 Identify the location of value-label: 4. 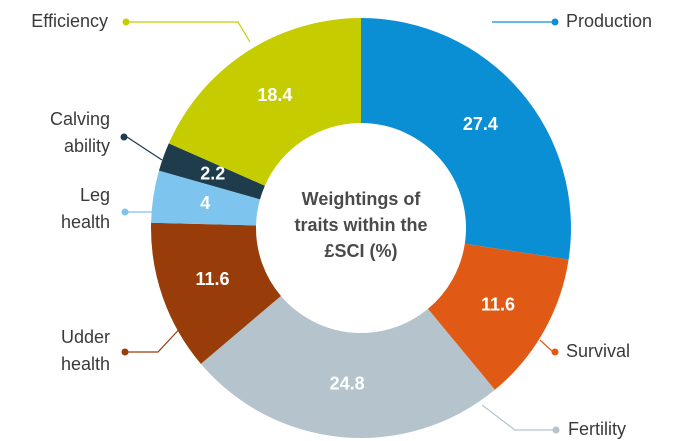
(205, 203).